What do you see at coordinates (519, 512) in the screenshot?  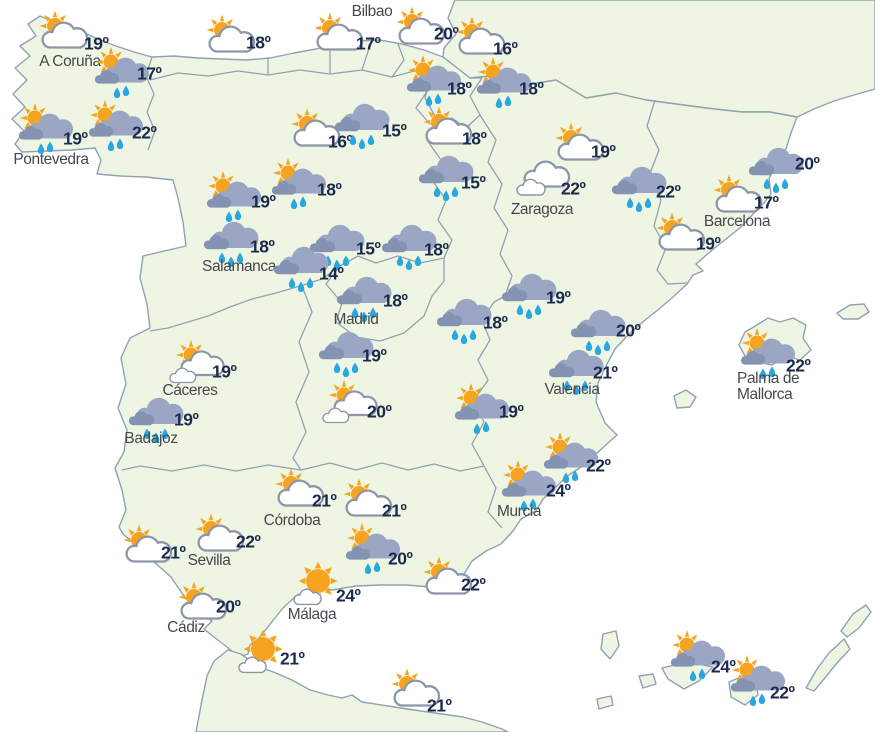 I see `city-label: Murcia` at bounding box center [519, 512].